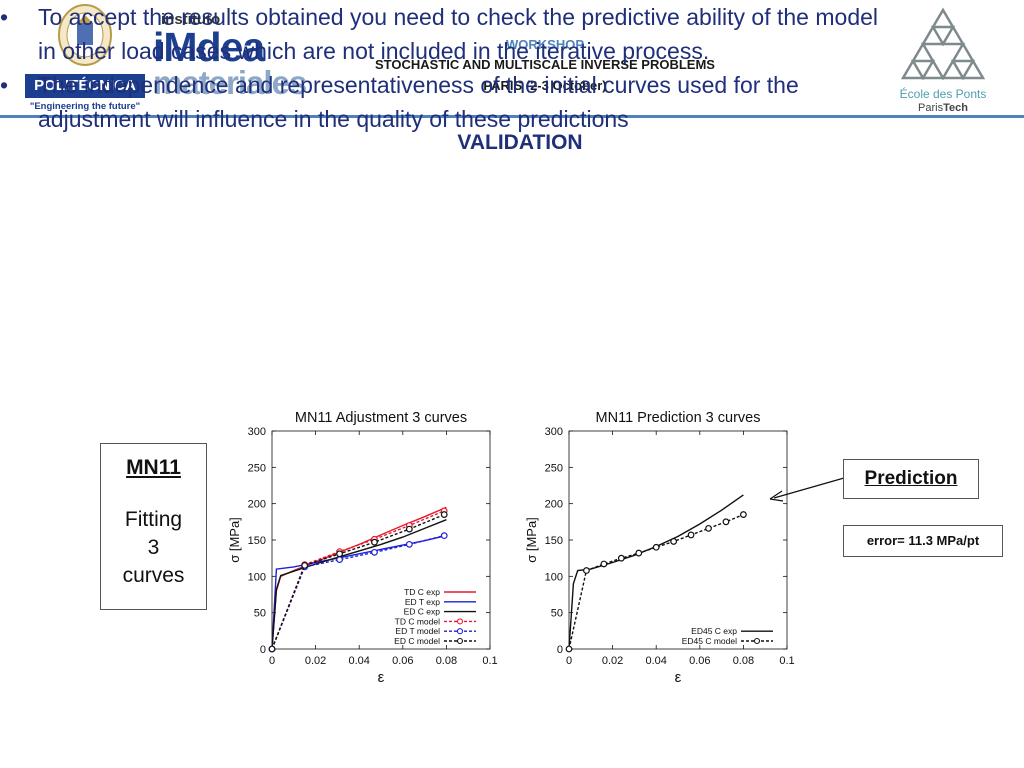  What do you see at coordinates (175, 47) in the screenshot?
I see `imdea-im: iM` at bounding box center [175, 47].